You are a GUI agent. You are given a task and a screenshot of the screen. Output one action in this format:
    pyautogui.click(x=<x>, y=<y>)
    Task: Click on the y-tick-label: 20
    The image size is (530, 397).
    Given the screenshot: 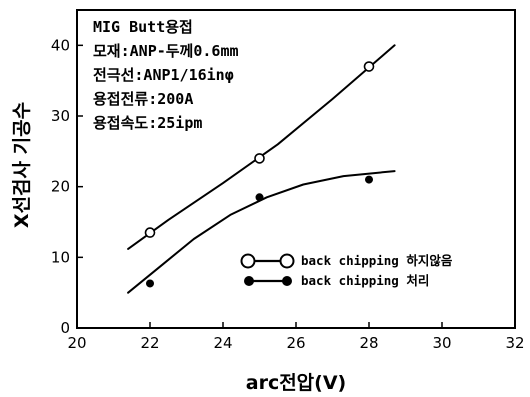 What is the action you would take?
    pyautogui.click(x=60, y=187)
    